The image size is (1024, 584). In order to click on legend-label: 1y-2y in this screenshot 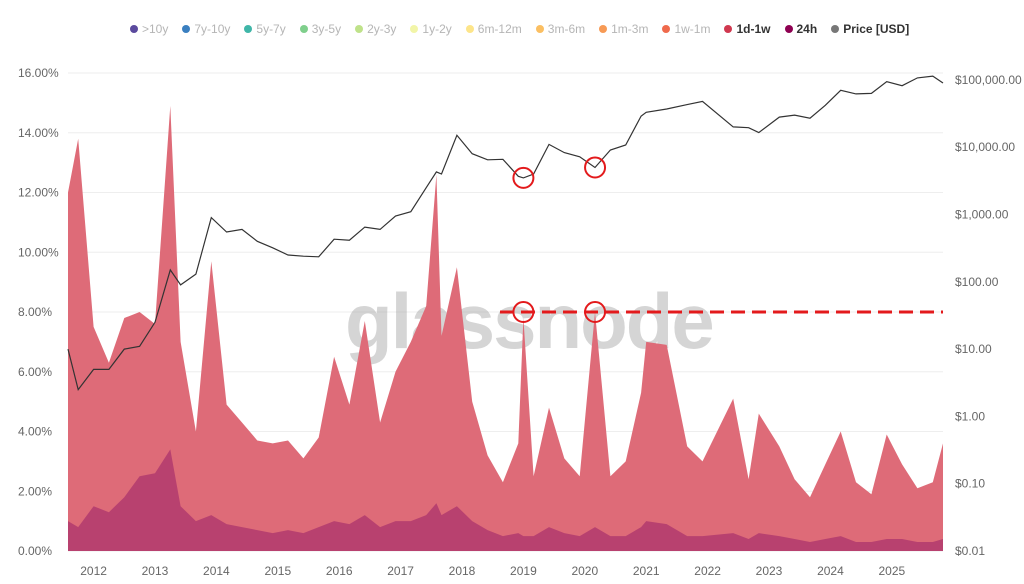, I will do `click(437, 29)`.